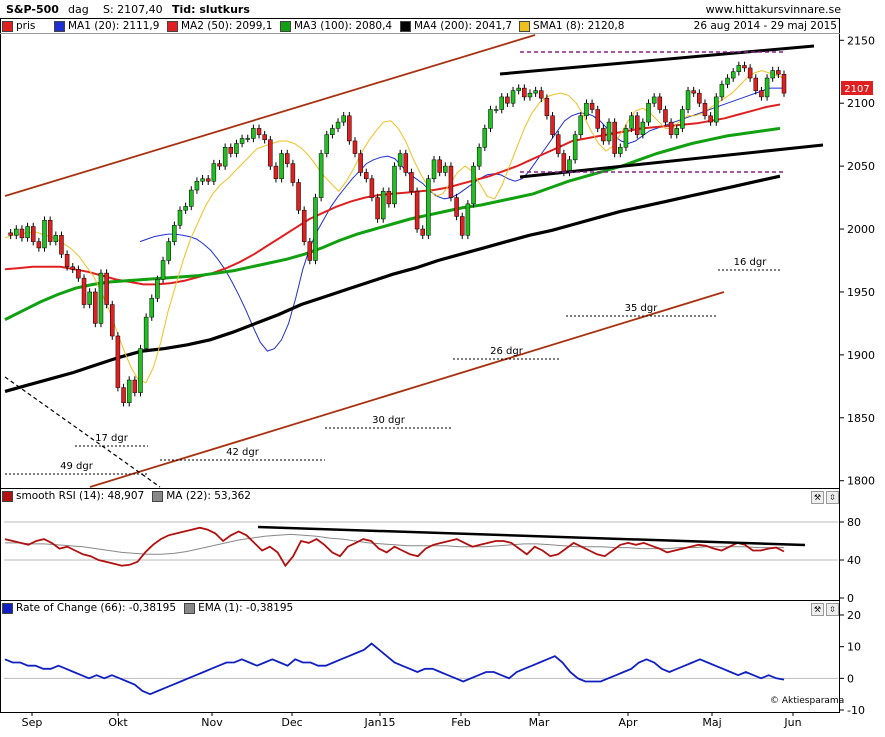 This screenshot has height=737, width=885. Describe the element at coordinates (642, 308) in the screenshot. I see `cycle-annotation-label: 35 dgr` at that location.